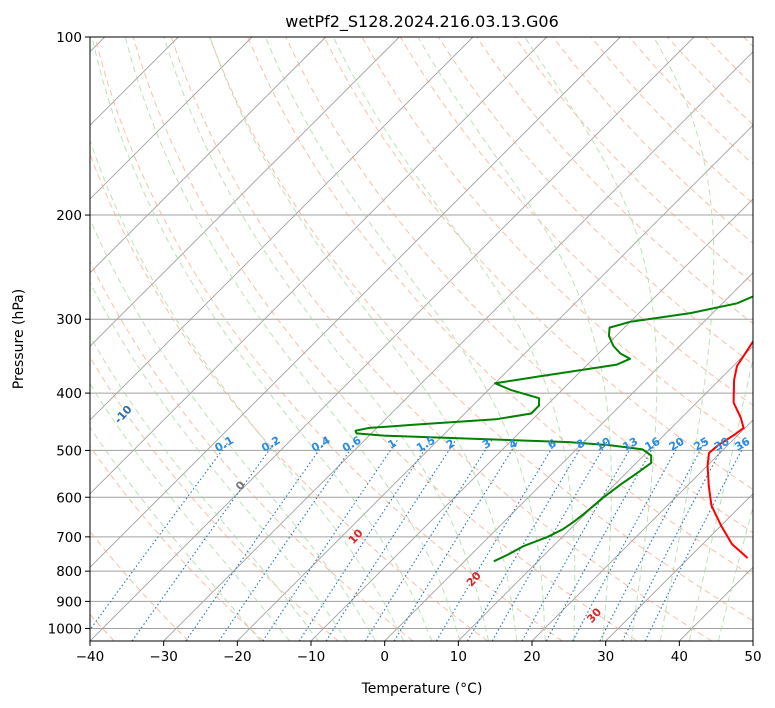  Describe the element at coordinates (69, 394) in the screenshot. I see `y-tick-label: 400` at that location.